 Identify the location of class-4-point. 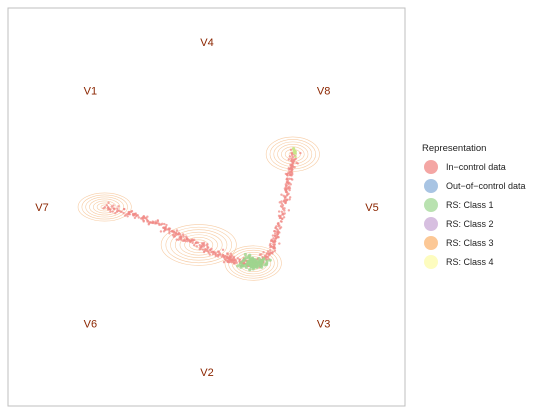
(295, 151).